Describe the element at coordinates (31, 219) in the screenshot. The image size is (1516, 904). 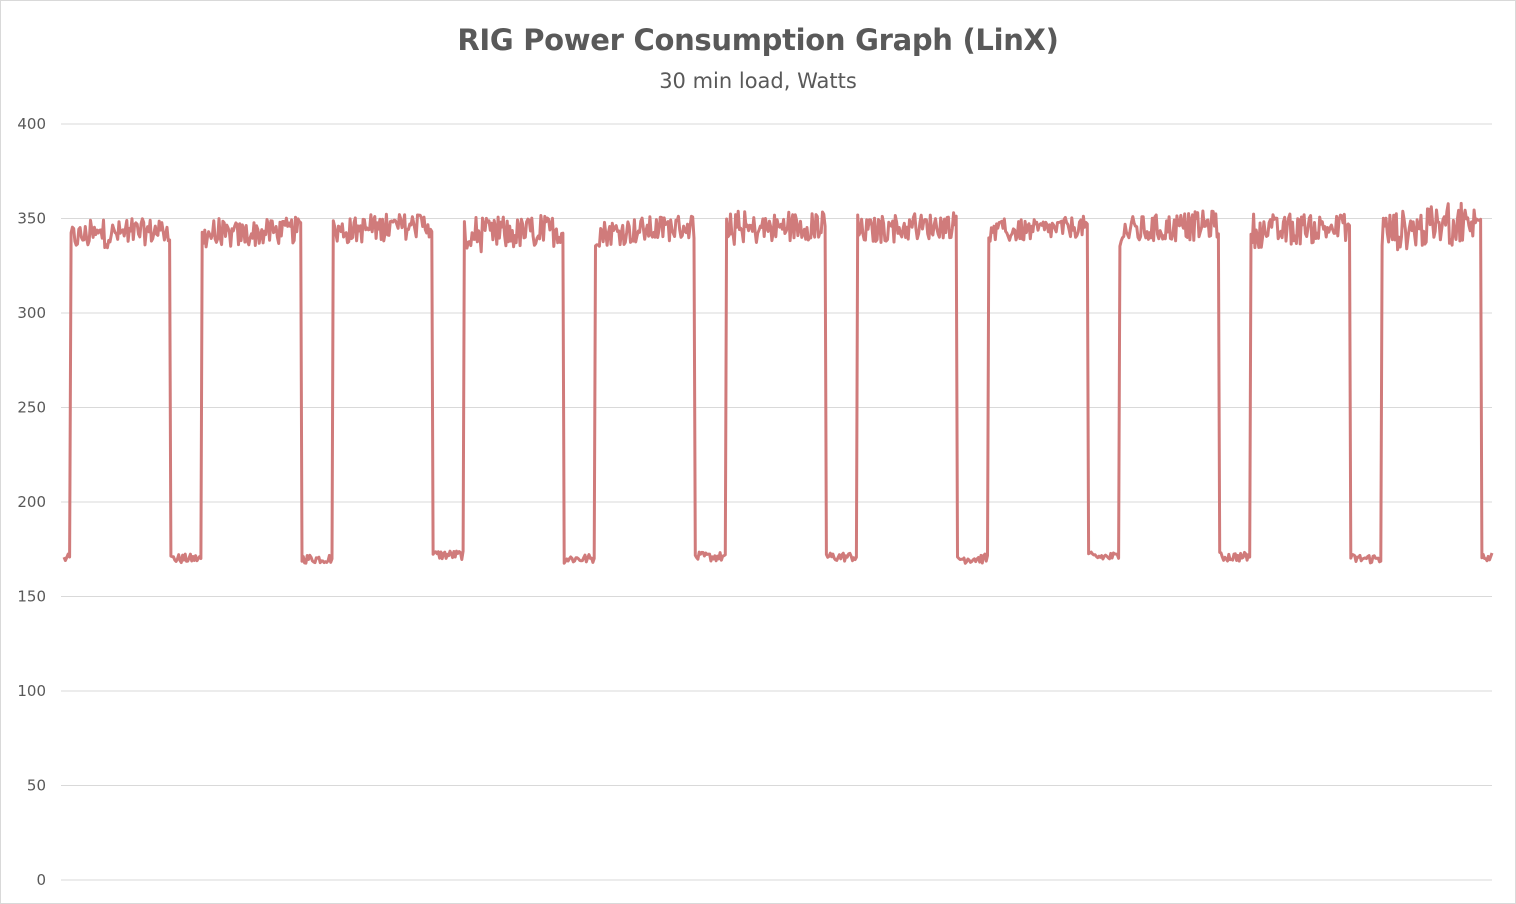
I see `y-tick-label: 350` at that location.